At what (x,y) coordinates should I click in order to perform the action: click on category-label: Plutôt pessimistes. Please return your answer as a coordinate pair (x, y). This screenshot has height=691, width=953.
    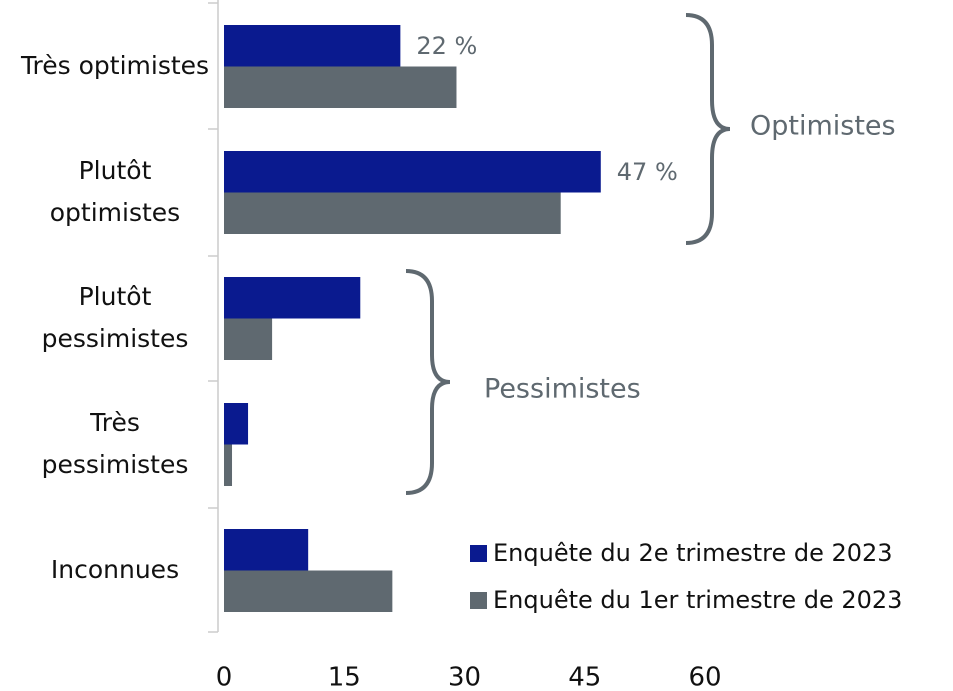
    Looking at the image, I should click on (115, 317).